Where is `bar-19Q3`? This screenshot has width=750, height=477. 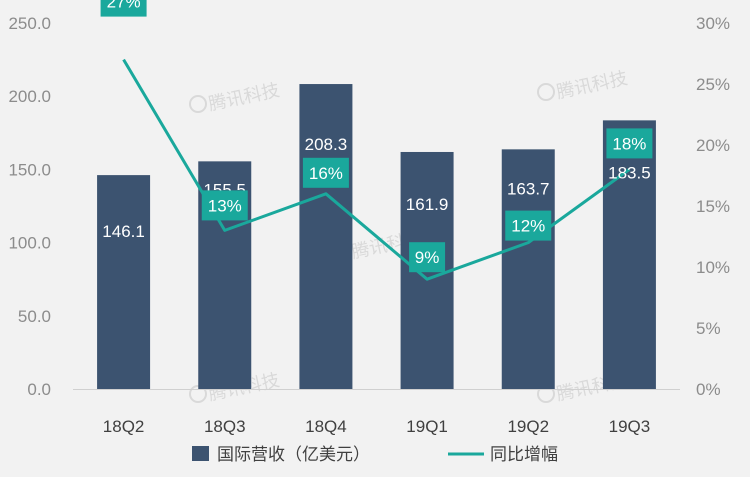
bar-19Q3 is located at coordinates (629, 254).